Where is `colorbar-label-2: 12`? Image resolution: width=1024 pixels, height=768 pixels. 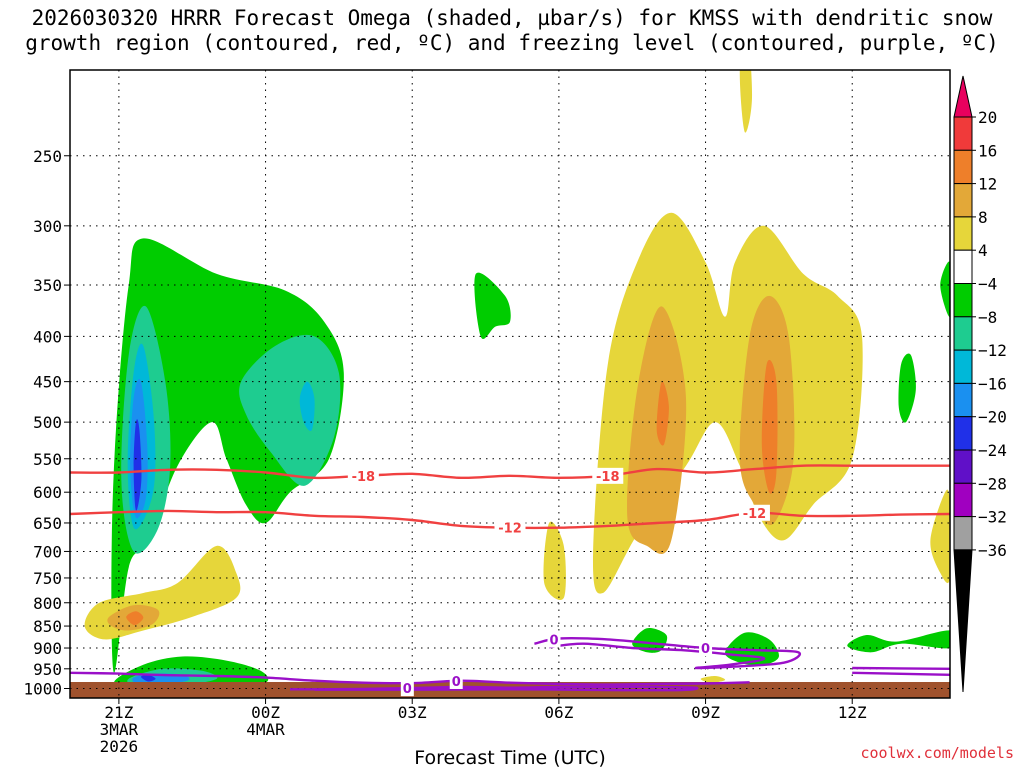
colorbar-label-2: 12 is located at coordinates (987, 184).